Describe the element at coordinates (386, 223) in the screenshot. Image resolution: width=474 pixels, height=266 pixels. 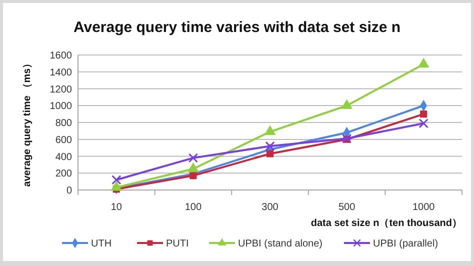
I see `x-axis-title: data set size n（ten thousand）` at that location.